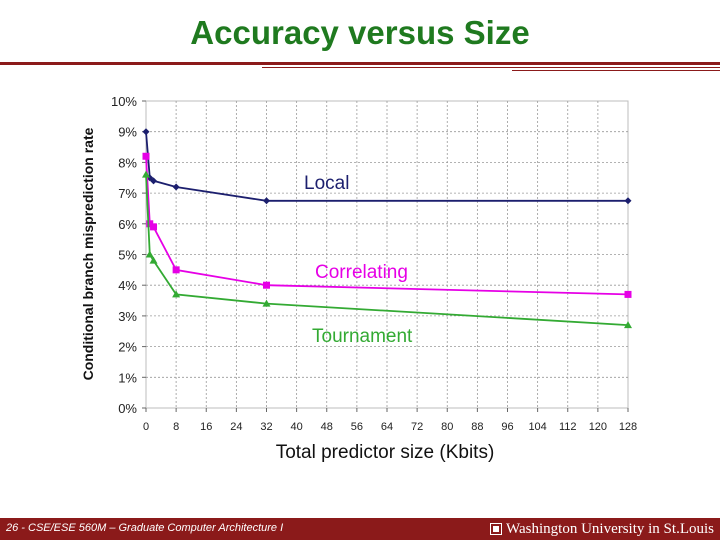 This screenshot has height=540, width=720. Describe the element at coordinates (386, 166) in the screenshot. I see `series-line` at that location.